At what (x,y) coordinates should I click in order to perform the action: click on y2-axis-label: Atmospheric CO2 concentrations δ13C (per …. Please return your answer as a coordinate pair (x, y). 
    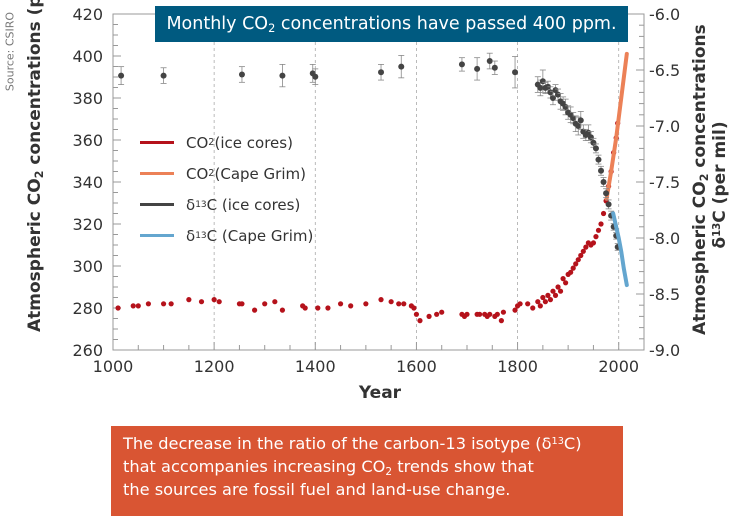
    Looking at the image, I should click on (710, 179).